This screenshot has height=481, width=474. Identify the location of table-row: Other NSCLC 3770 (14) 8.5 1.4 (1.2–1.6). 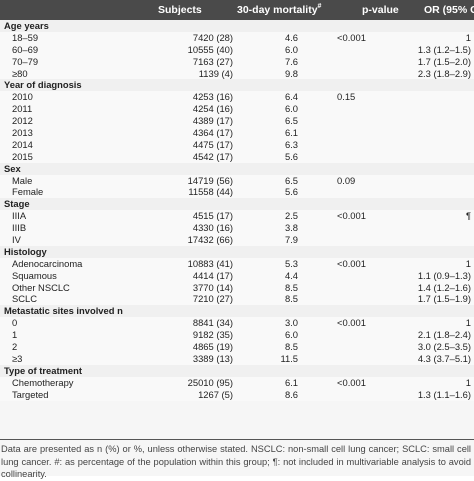
(237, 287).